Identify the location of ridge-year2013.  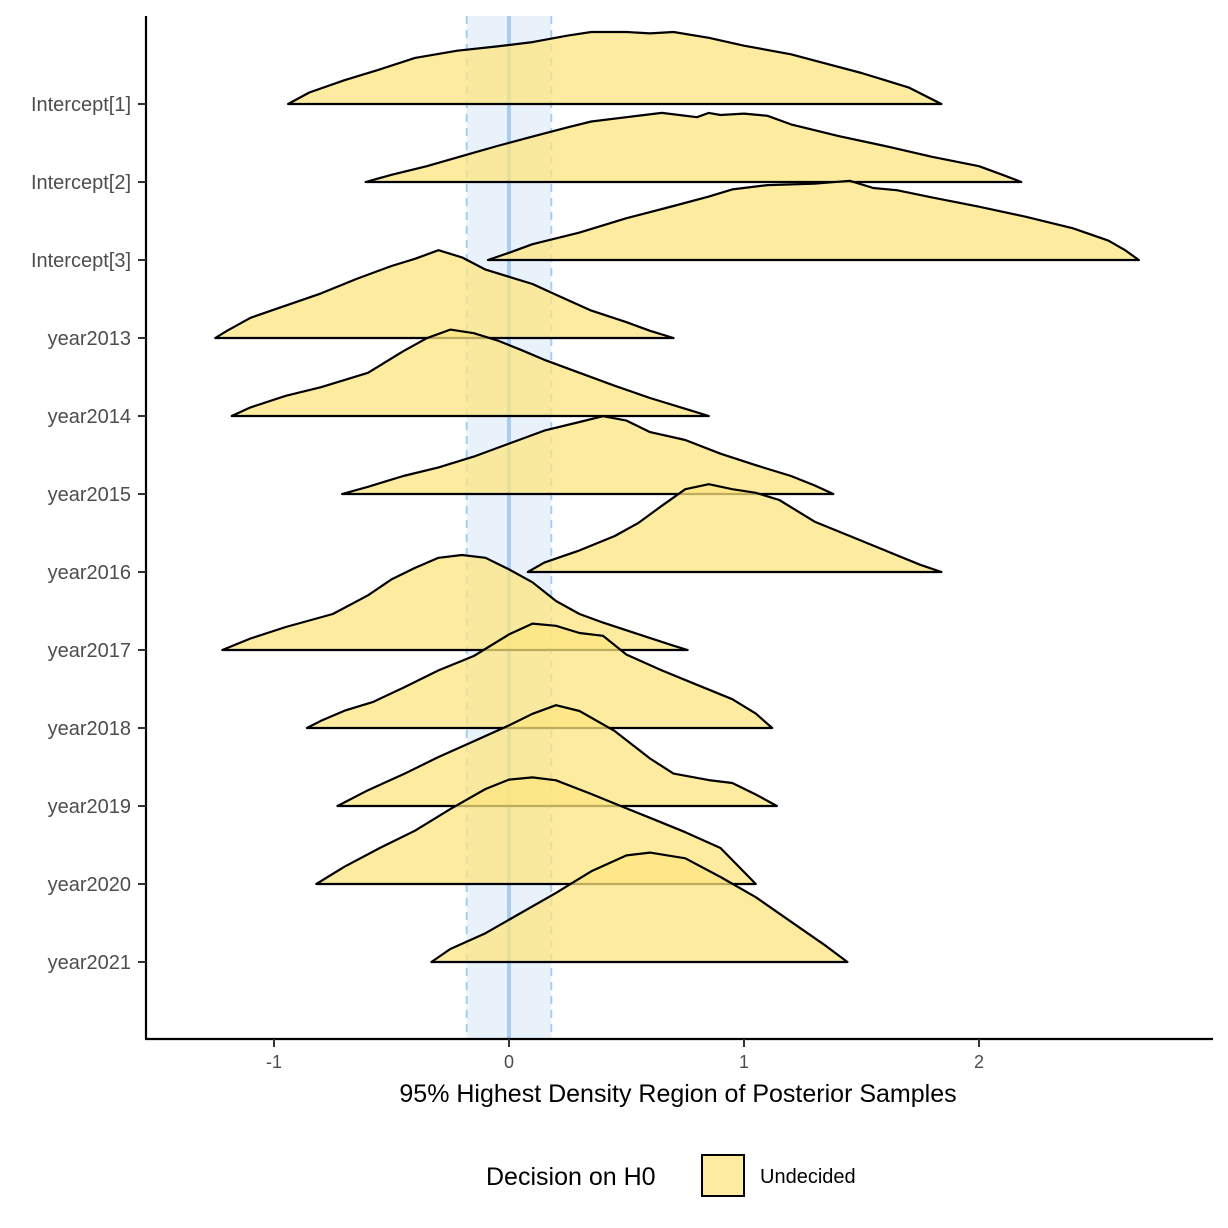
(444, 294).